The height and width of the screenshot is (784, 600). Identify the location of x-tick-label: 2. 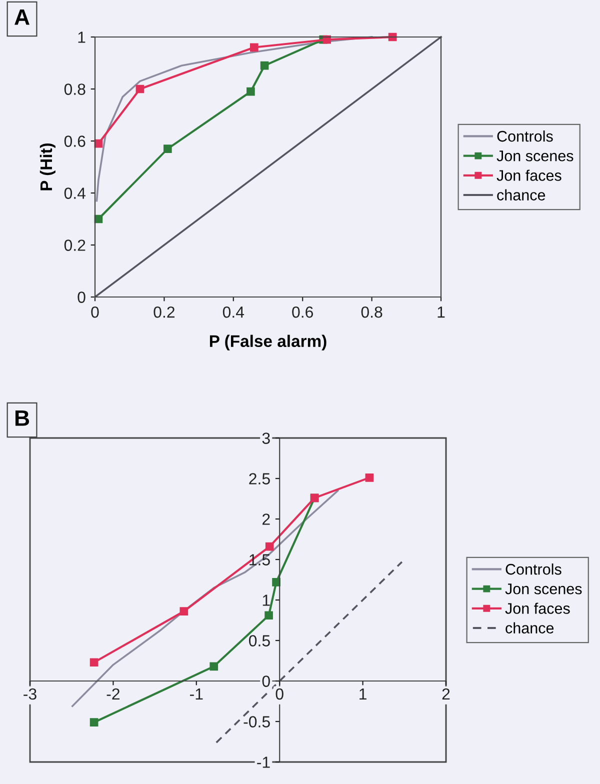
(446, 694).